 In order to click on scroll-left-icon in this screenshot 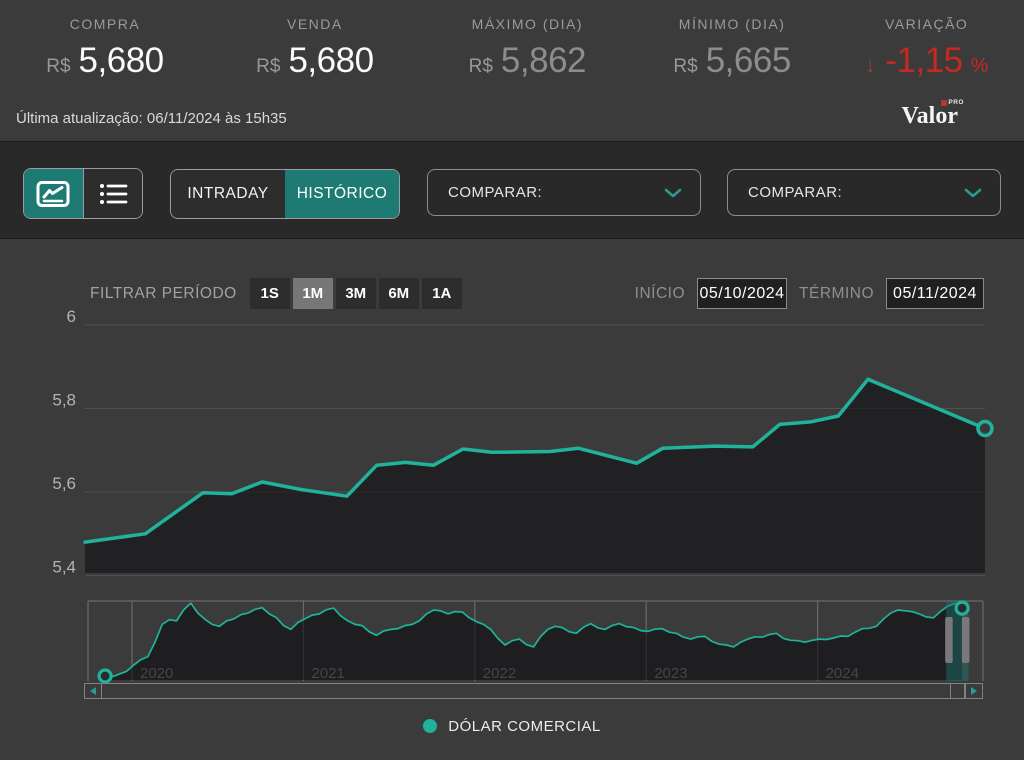, I will do `click(93, 691)`.